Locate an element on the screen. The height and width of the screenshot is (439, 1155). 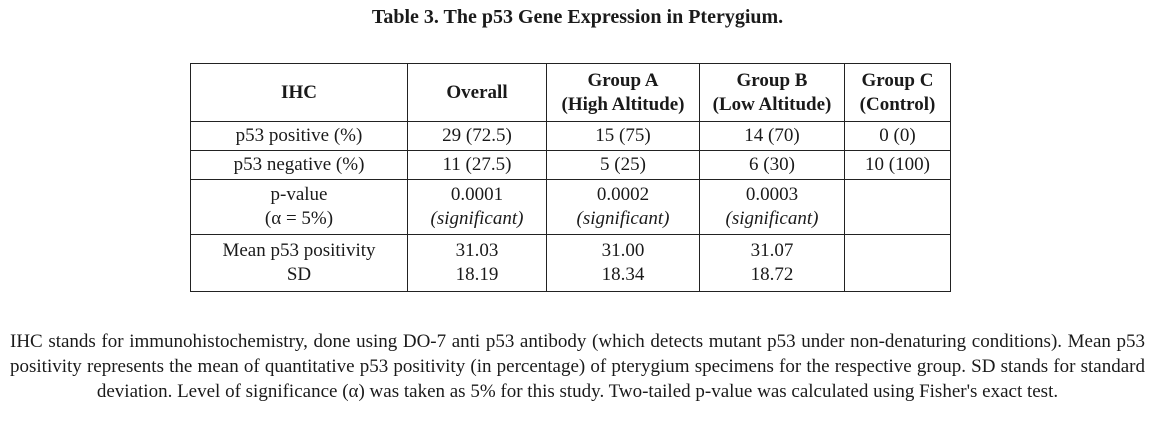
pvalue-b: 0.0003 is located at coordinates (772, 194).